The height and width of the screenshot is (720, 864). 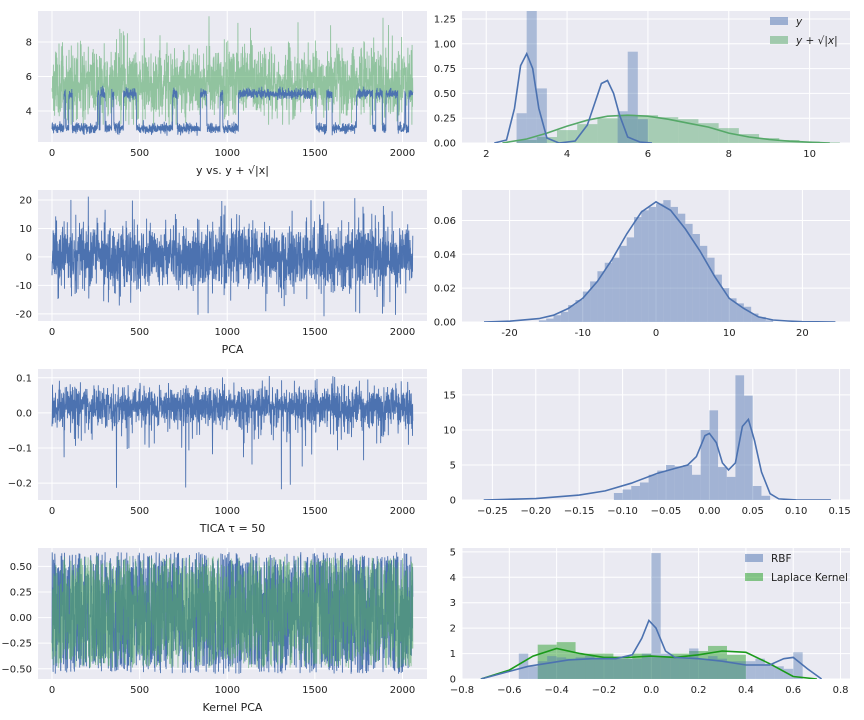 I want to click on x-tick-label: 0.05, so click(x=753, y=511).